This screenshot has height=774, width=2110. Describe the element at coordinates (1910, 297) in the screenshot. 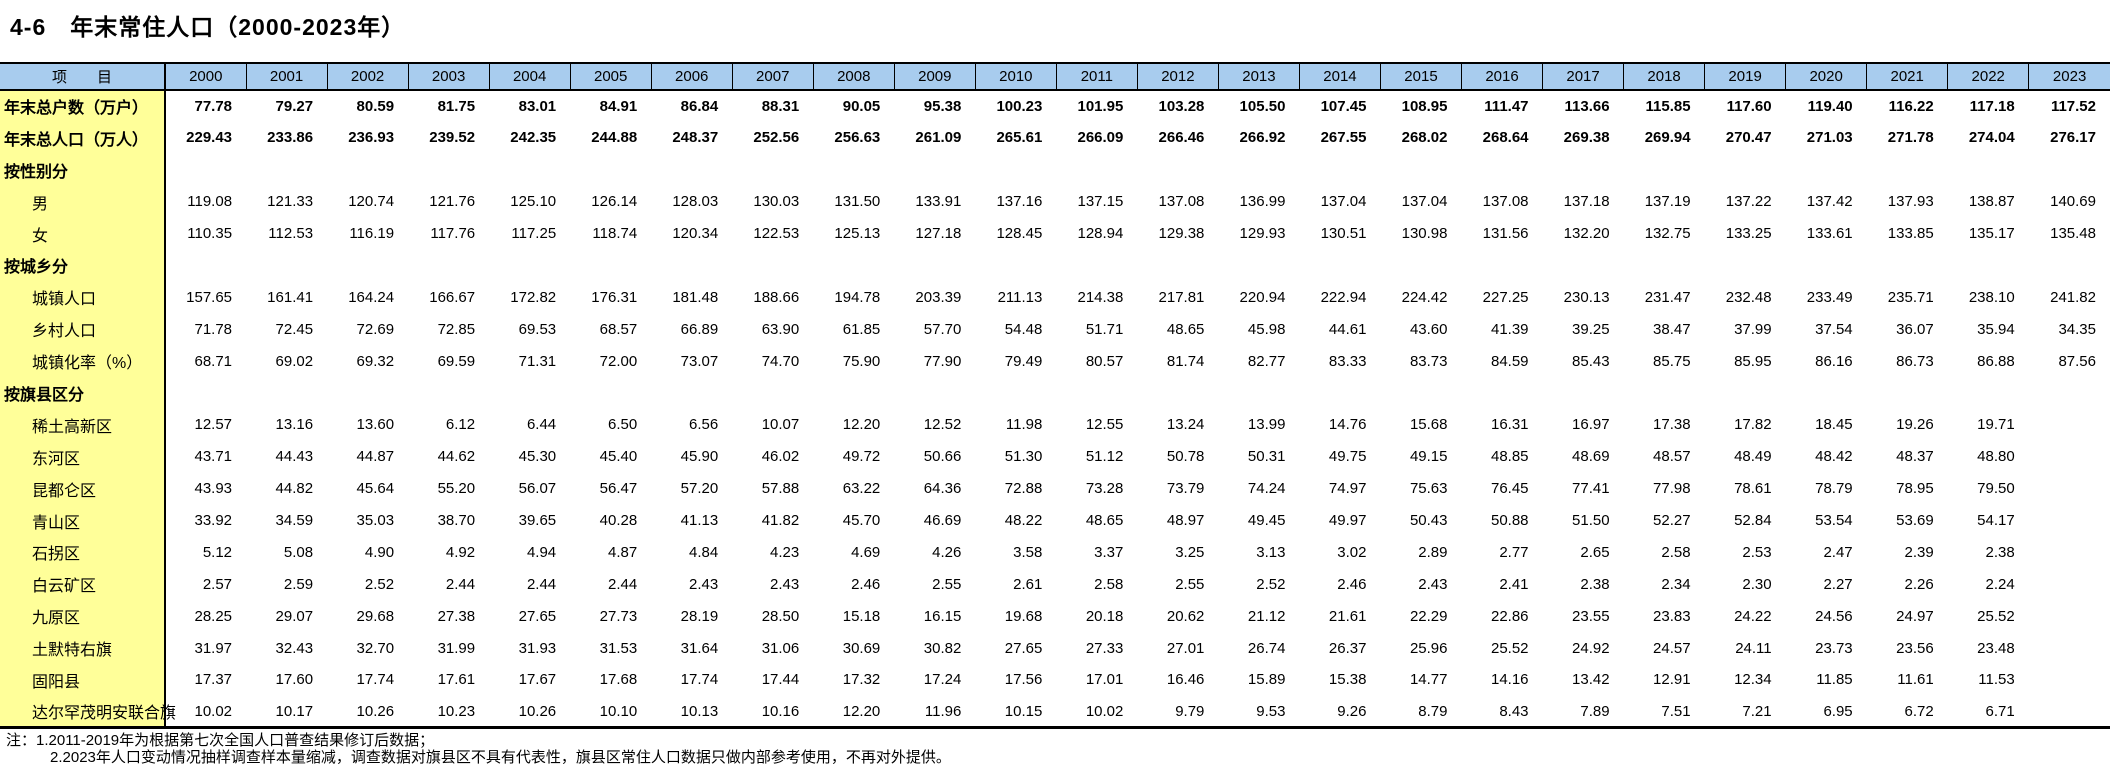

I see `value-cell: 235.71` at that location.